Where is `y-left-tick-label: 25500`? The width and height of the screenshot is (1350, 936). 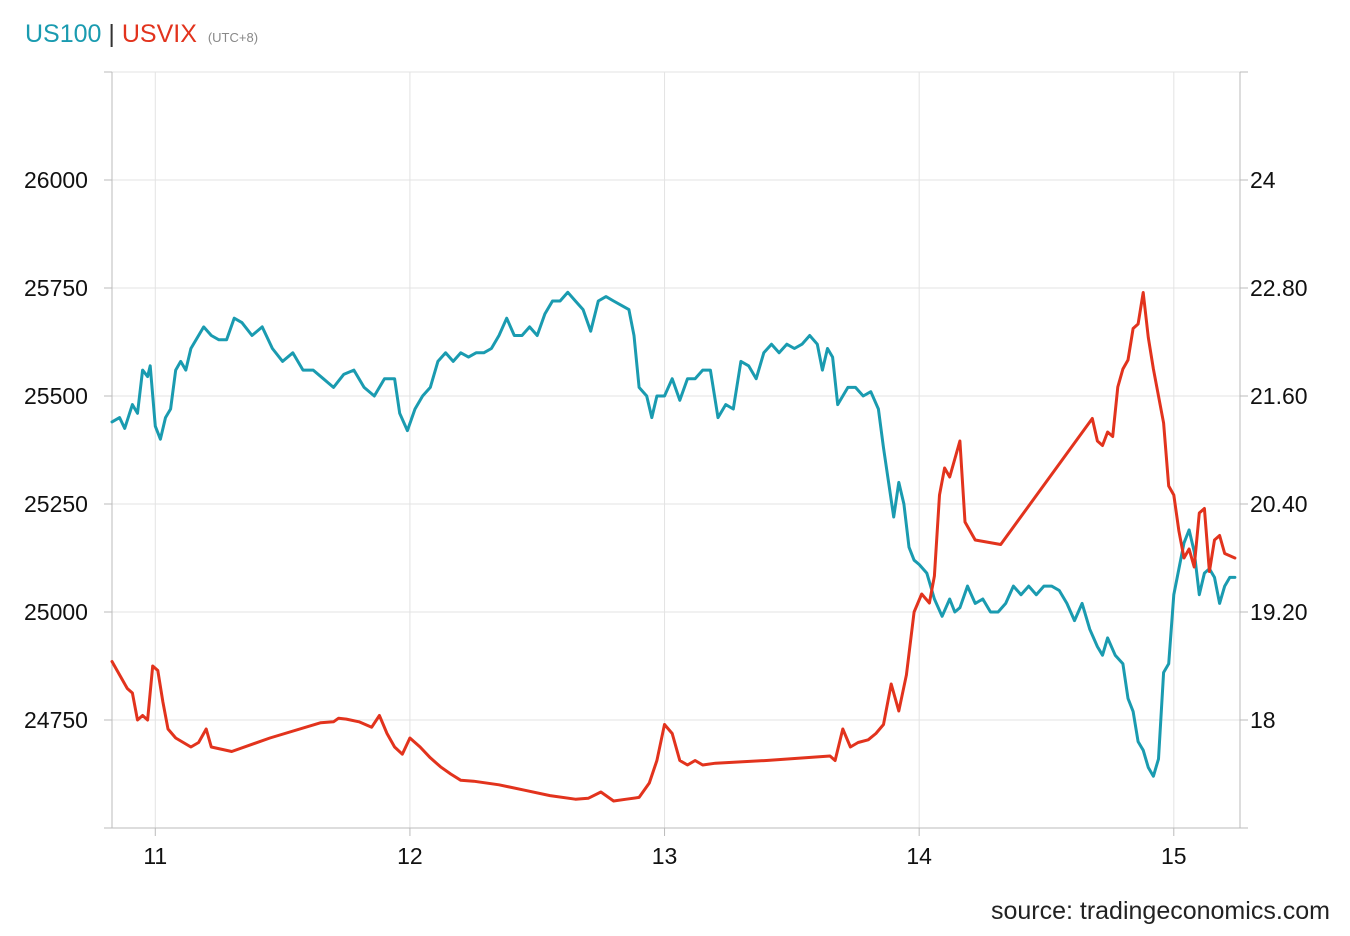
y-left-tick-label: 25500 is located at coordinates (56, 396).